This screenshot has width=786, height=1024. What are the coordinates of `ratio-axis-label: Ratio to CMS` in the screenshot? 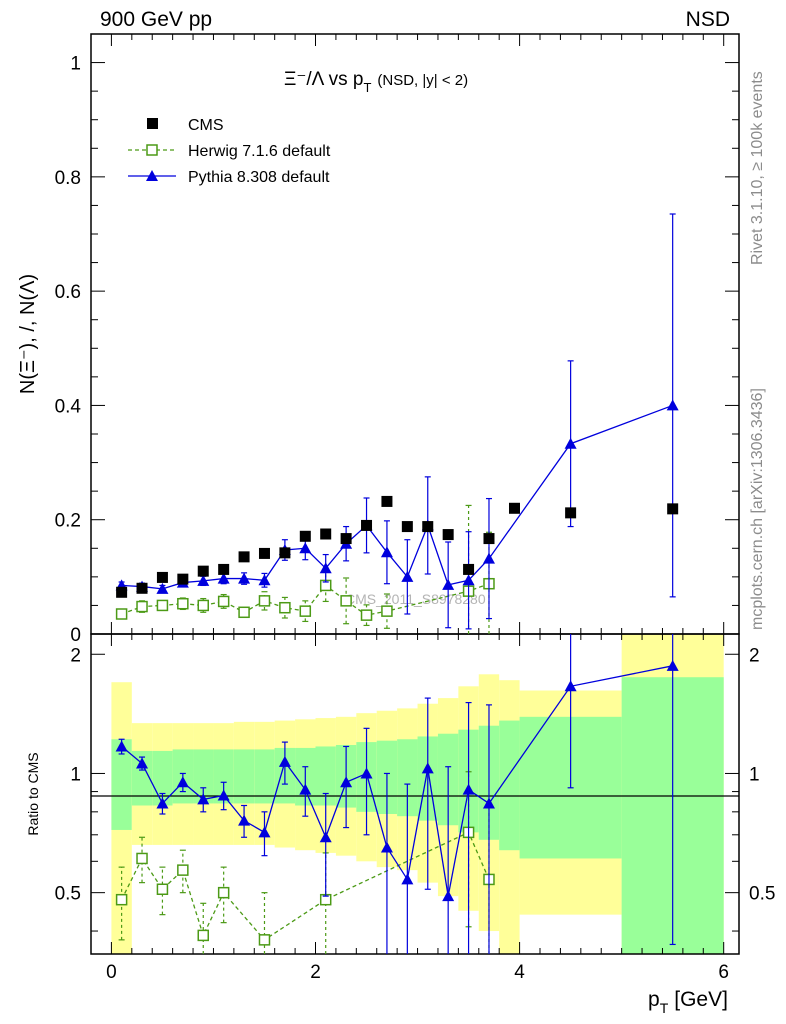 It's located at (33, 793).